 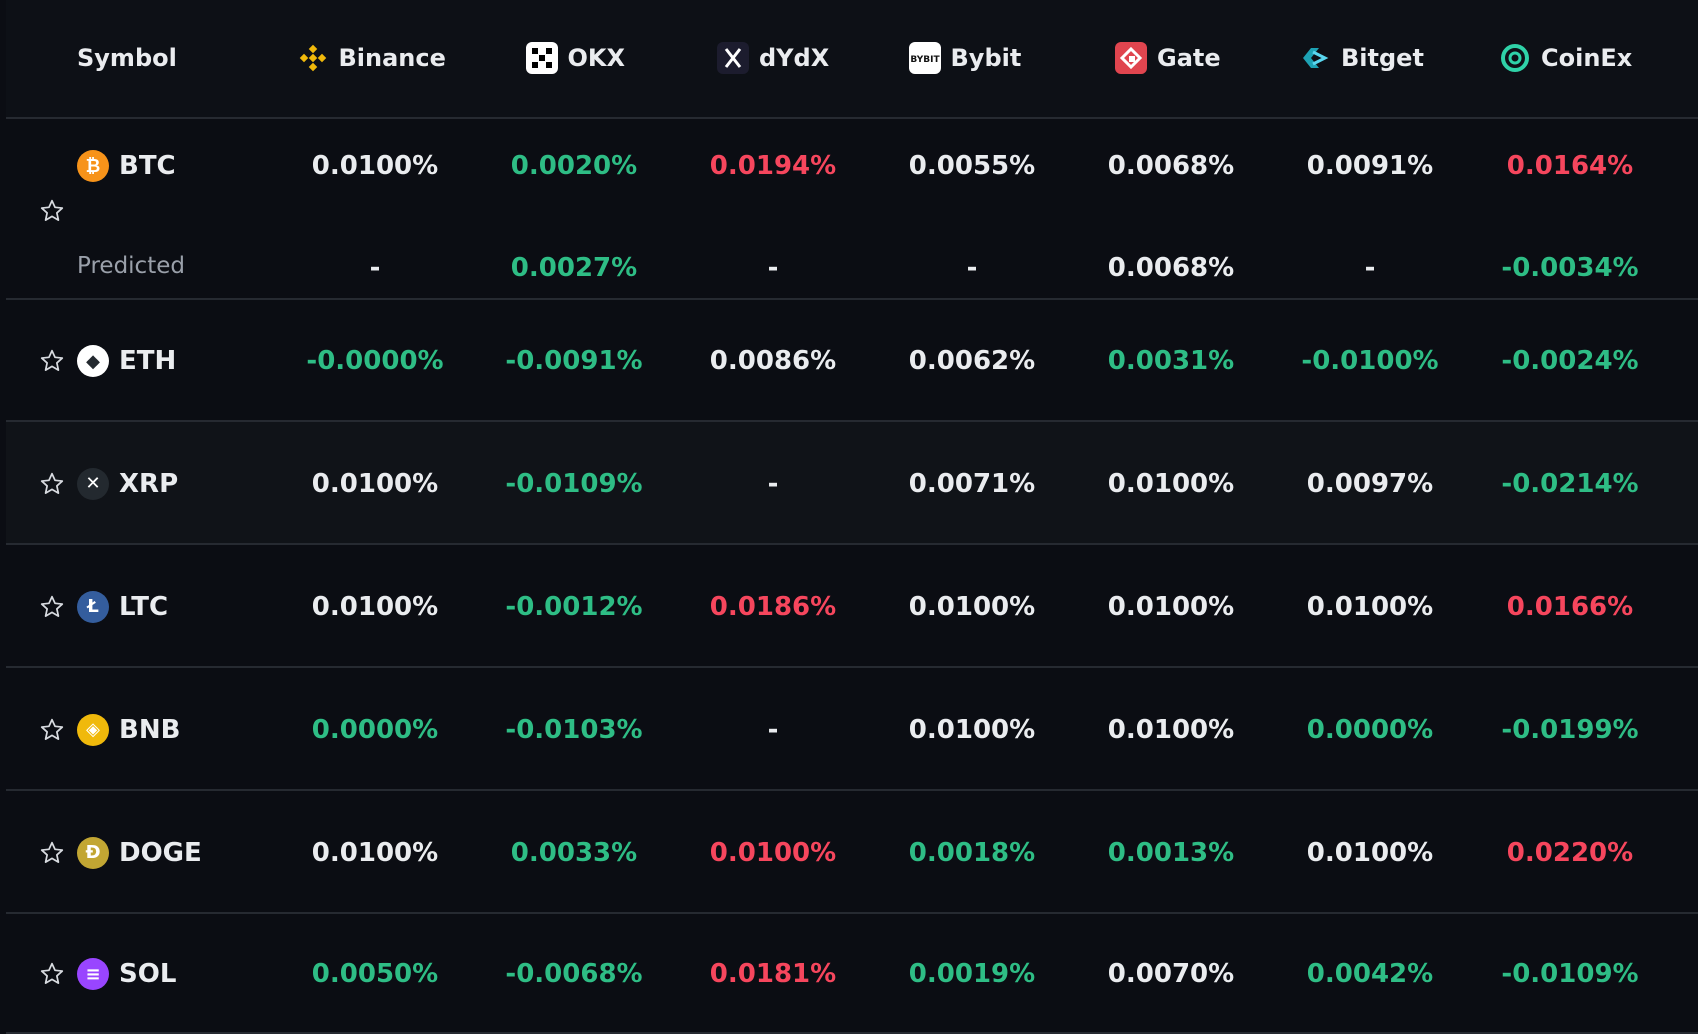 What do you see at coordinates (972, 361) in the screenshot?
I see `funding-rate-cell: 0.0062%` at bounding box center [972, 361].